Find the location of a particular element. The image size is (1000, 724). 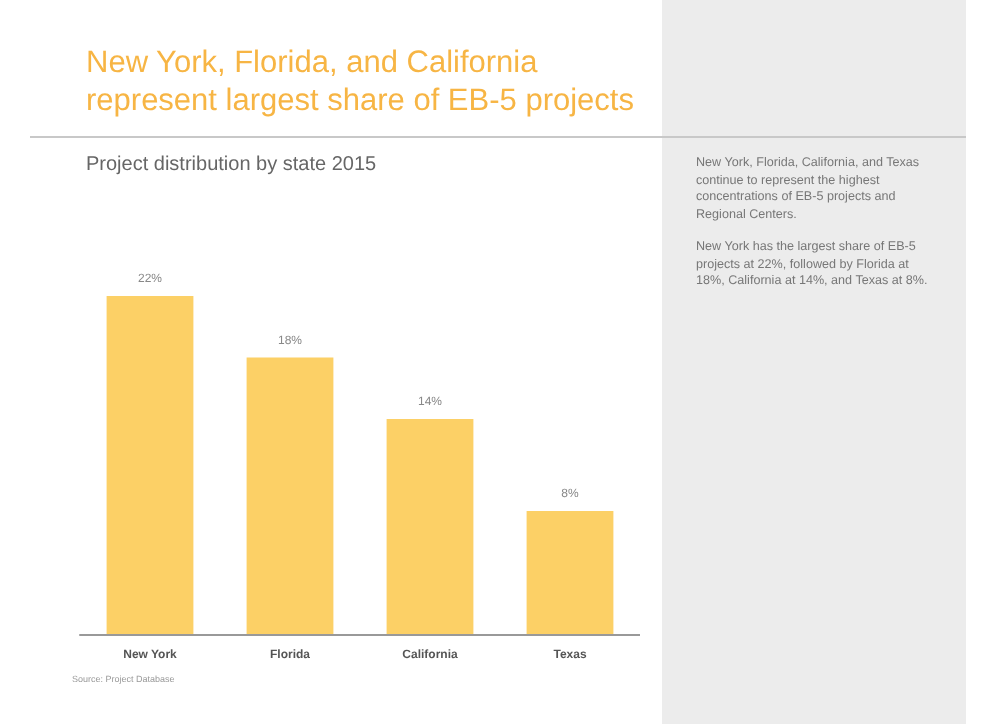

chart-subtitle: Project distribution by state 2015 is located at coordinates (231, 165).